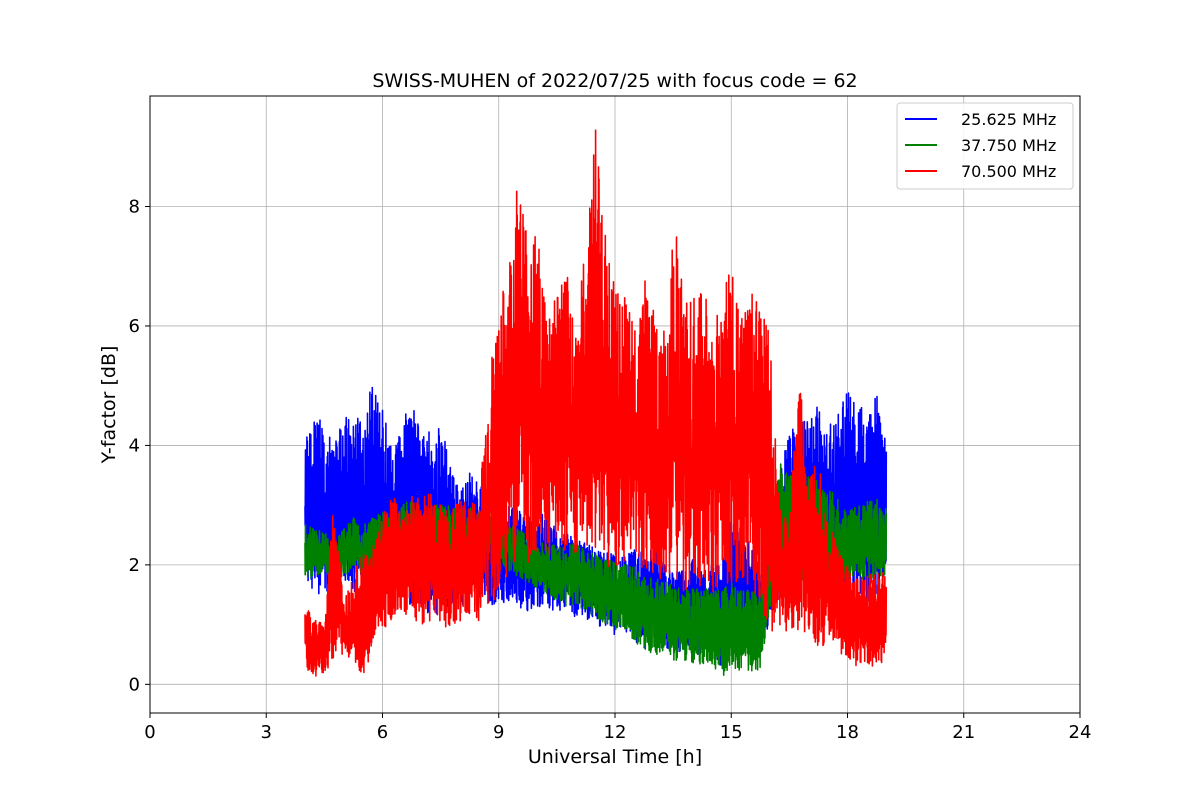  Describe the element at coordinates (1008, 145) in the screenshot. I see `legend-label: 37.750 MHz` at that location.